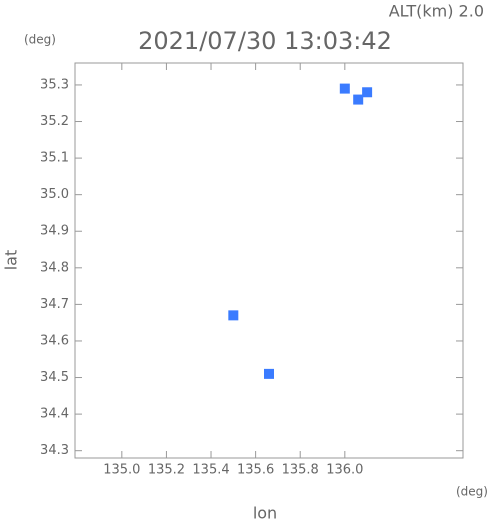 The image size is (491, 525). Describe the element at coordinates (344, 470) in the screenshot. I see `x-tick-label: 136.0` at that location.